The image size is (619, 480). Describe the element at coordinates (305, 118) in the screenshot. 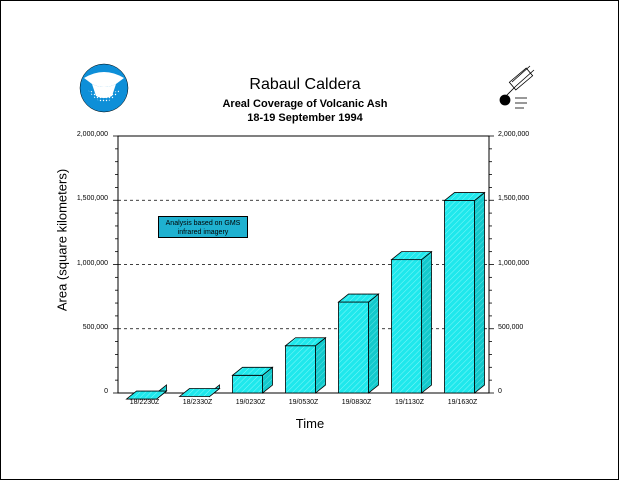

I see `chart-date: 18-19 September 1994` at that location.